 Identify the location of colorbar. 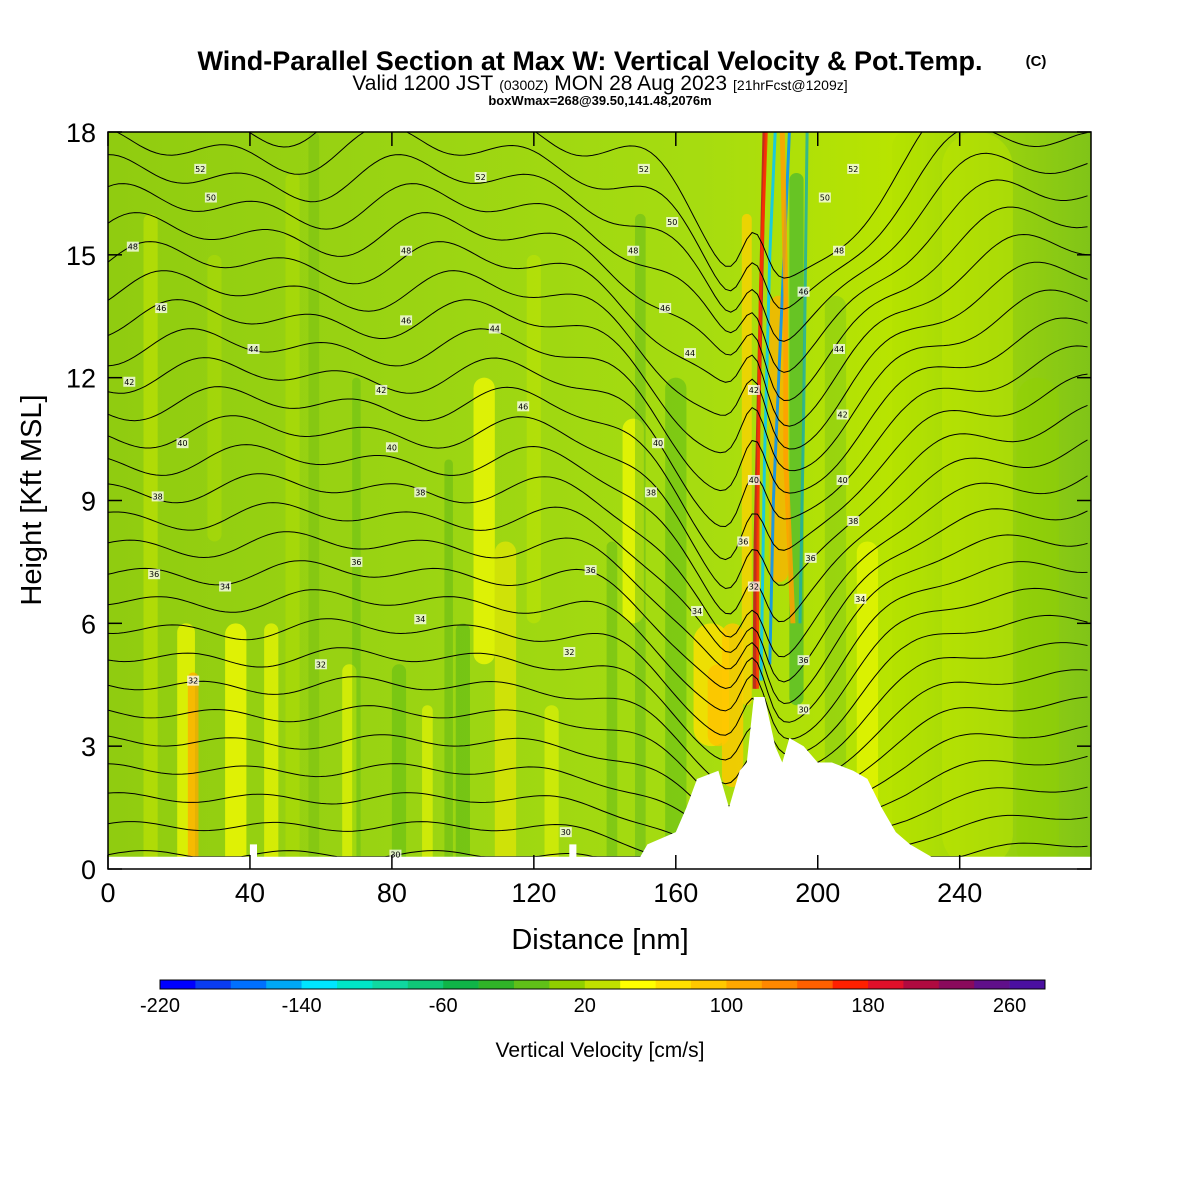
(602, 984).